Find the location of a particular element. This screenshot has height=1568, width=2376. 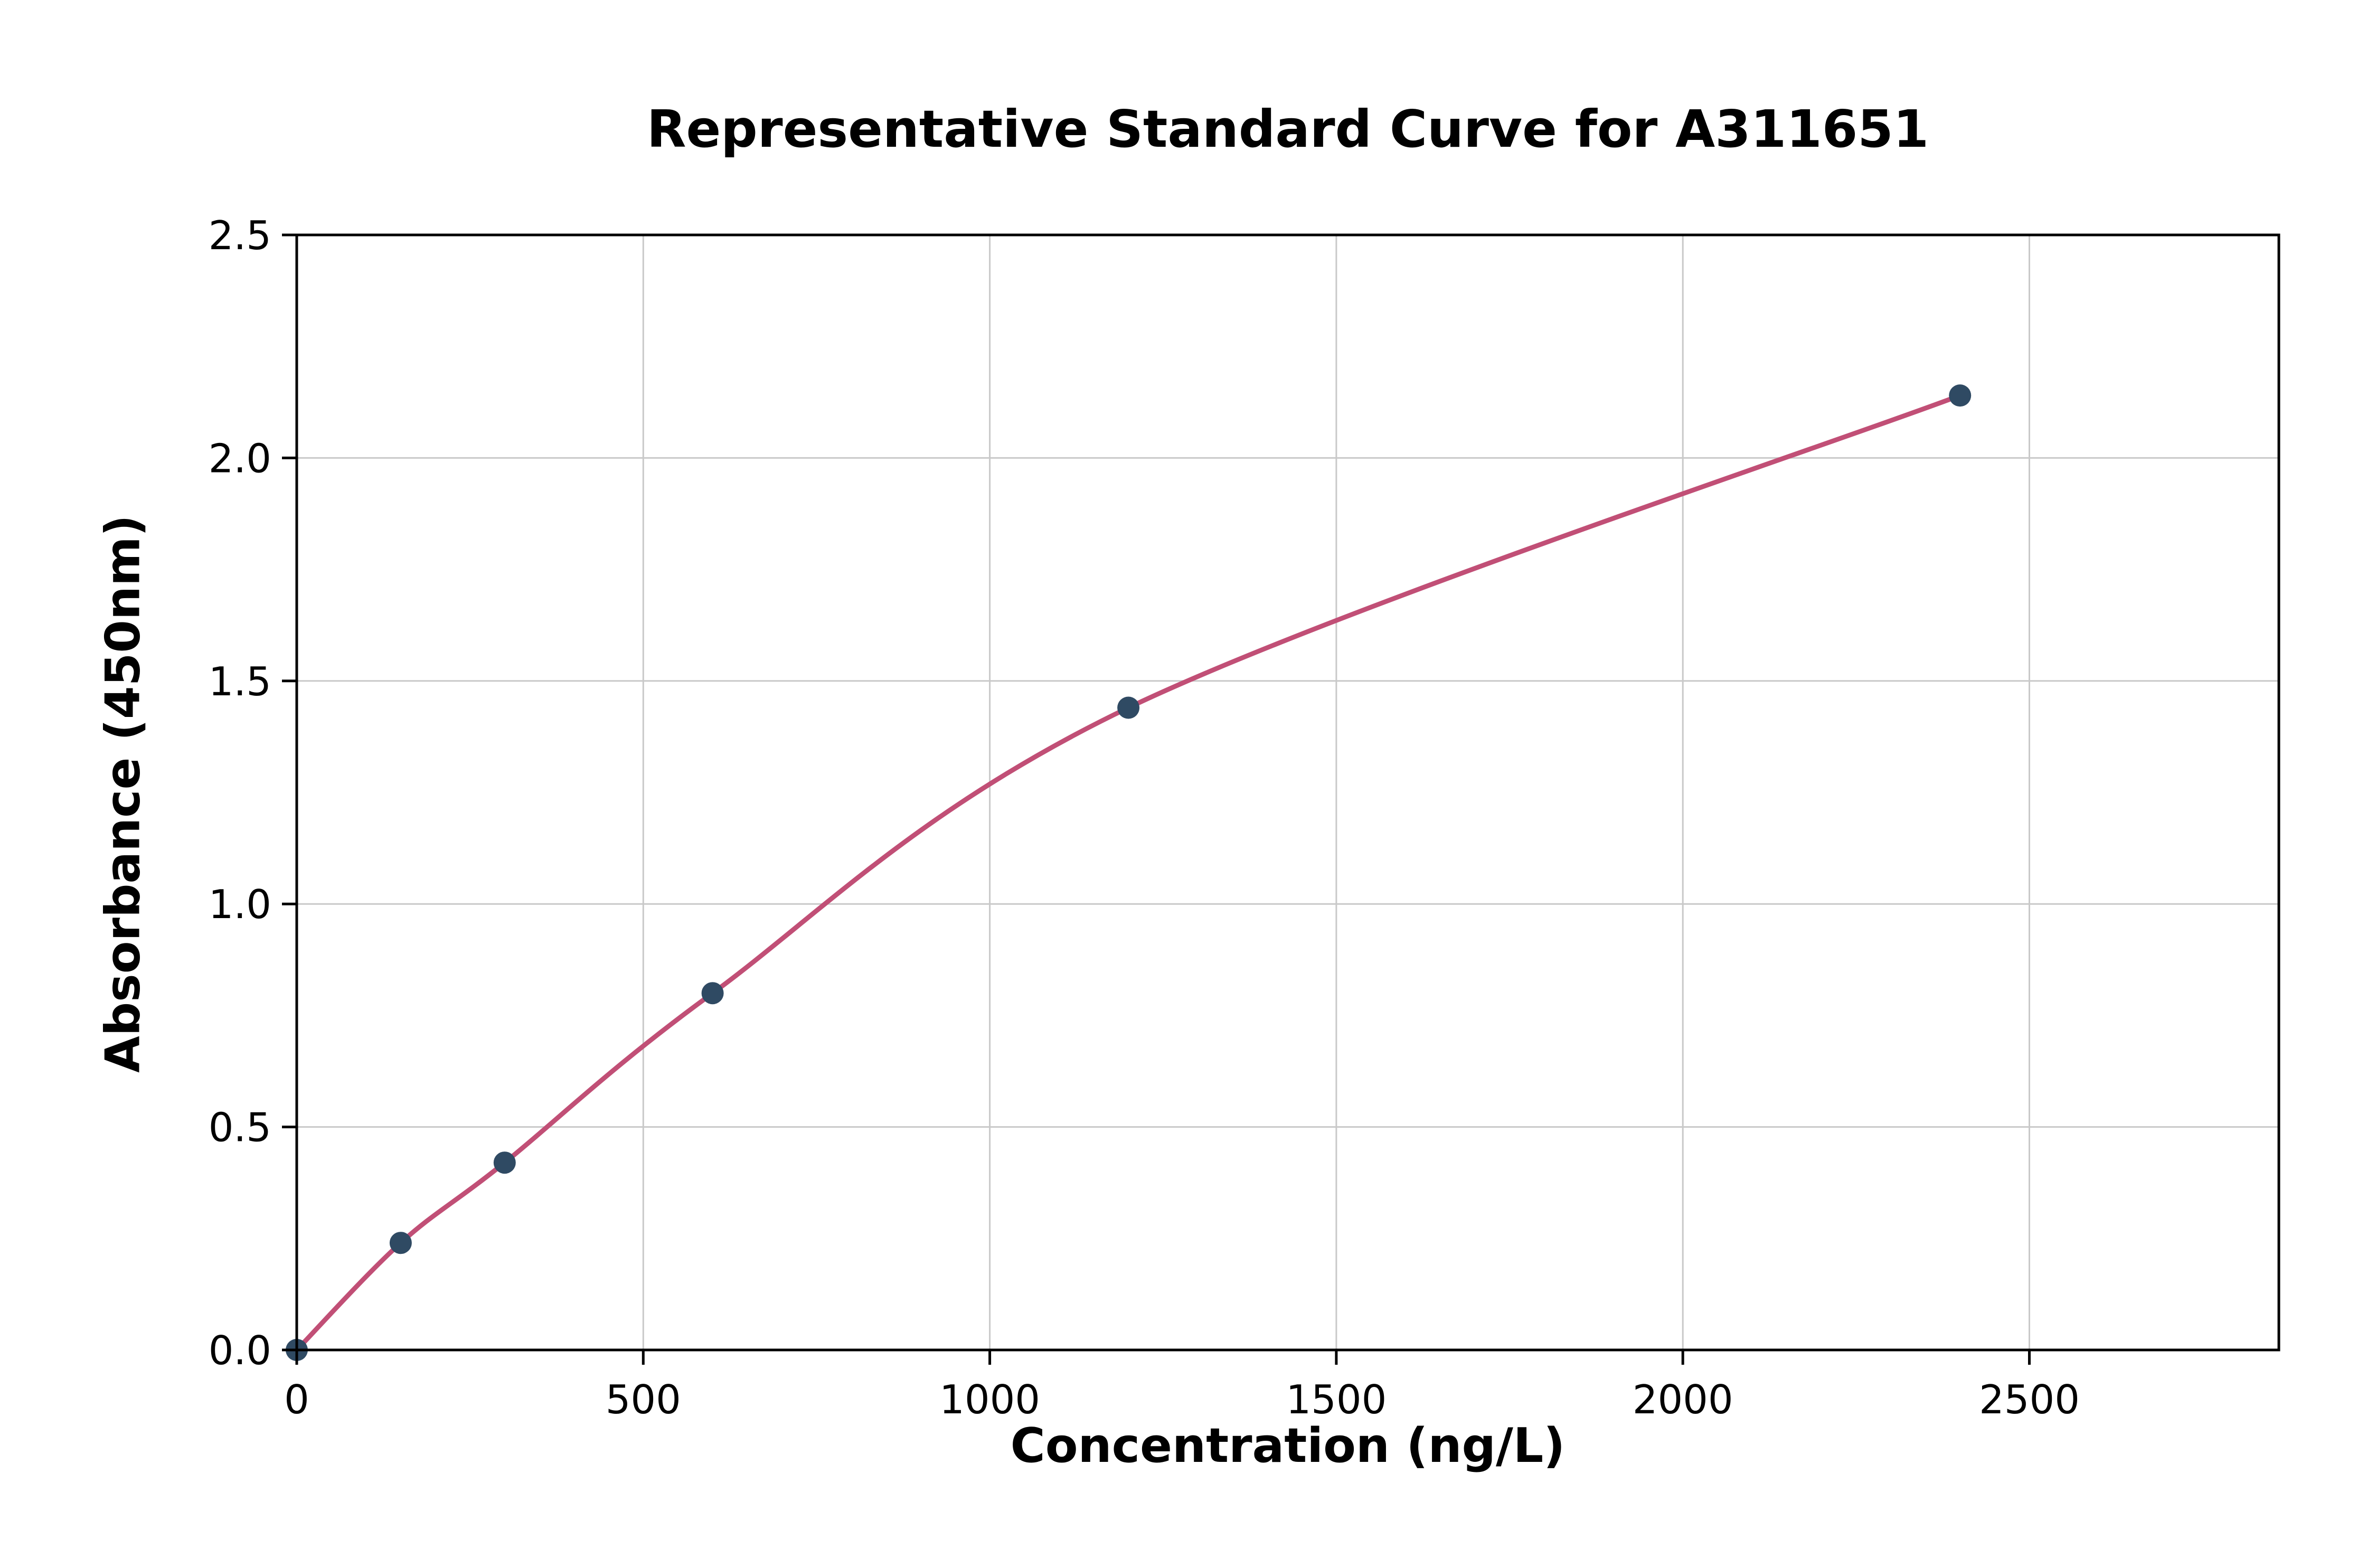

x-tick-label: 2500 is located at coordinates (2029, 1399).